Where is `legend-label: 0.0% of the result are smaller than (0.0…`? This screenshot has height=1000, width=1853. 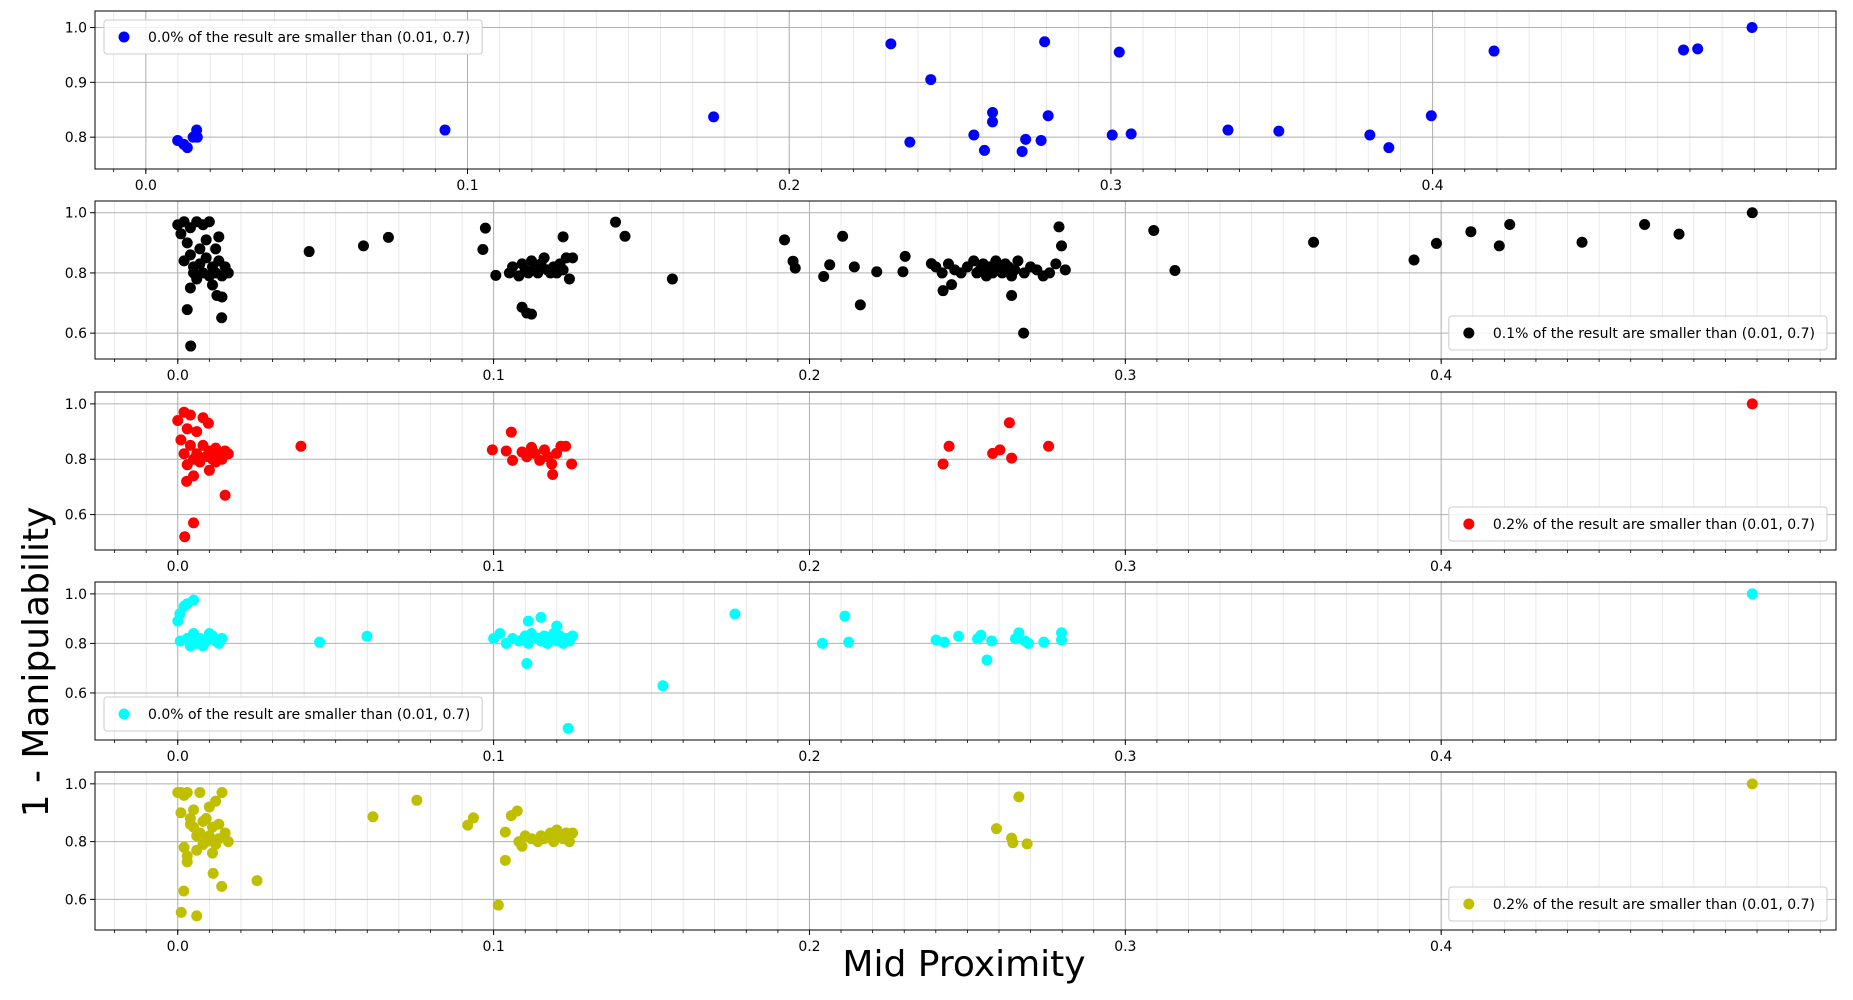
legend-label: 0.0% of the result are smaller than (0.0… is located at coordinates (309, 715).